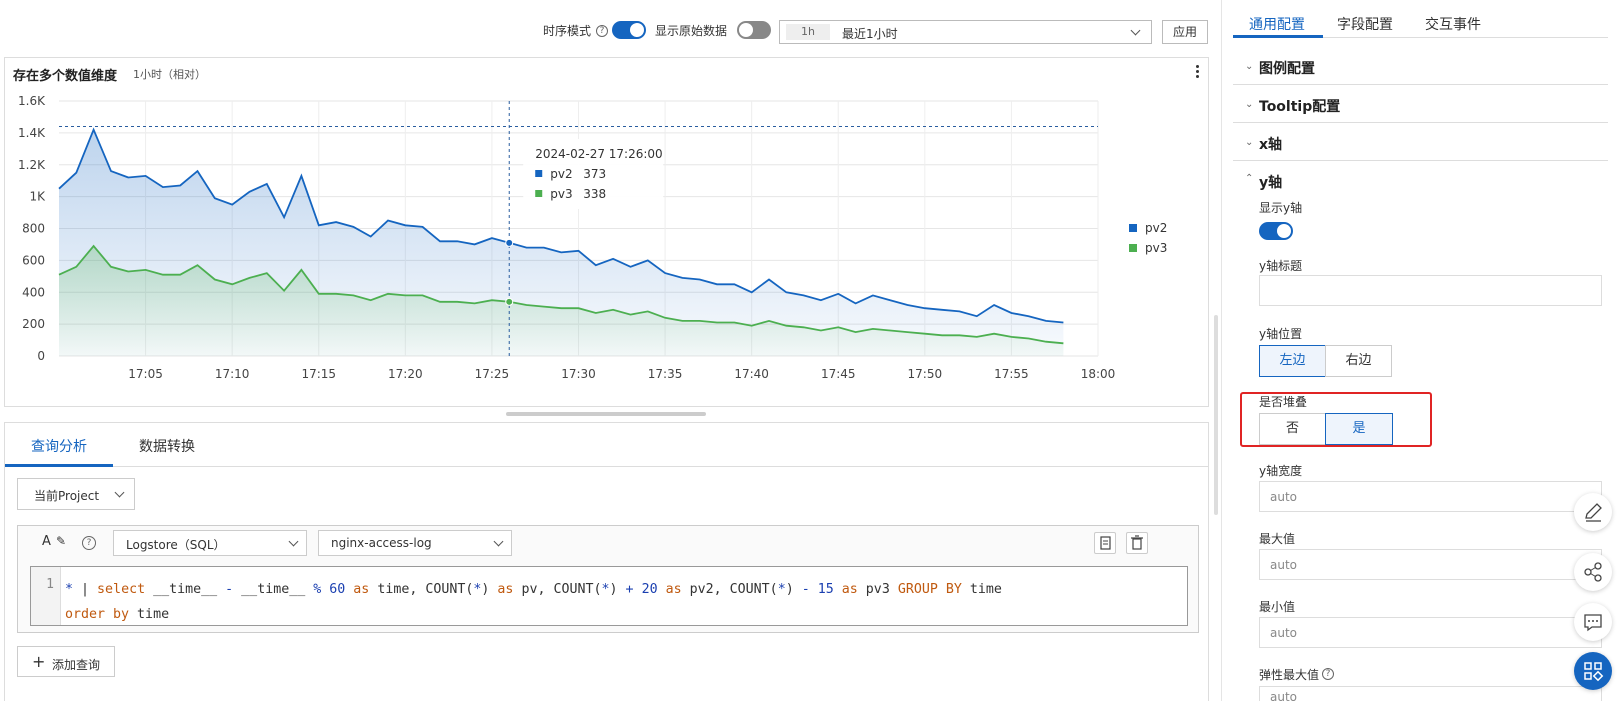 The width and height of the screenshot is (1618, 701). I want to click on min-input: auto, so click(1430, 632).